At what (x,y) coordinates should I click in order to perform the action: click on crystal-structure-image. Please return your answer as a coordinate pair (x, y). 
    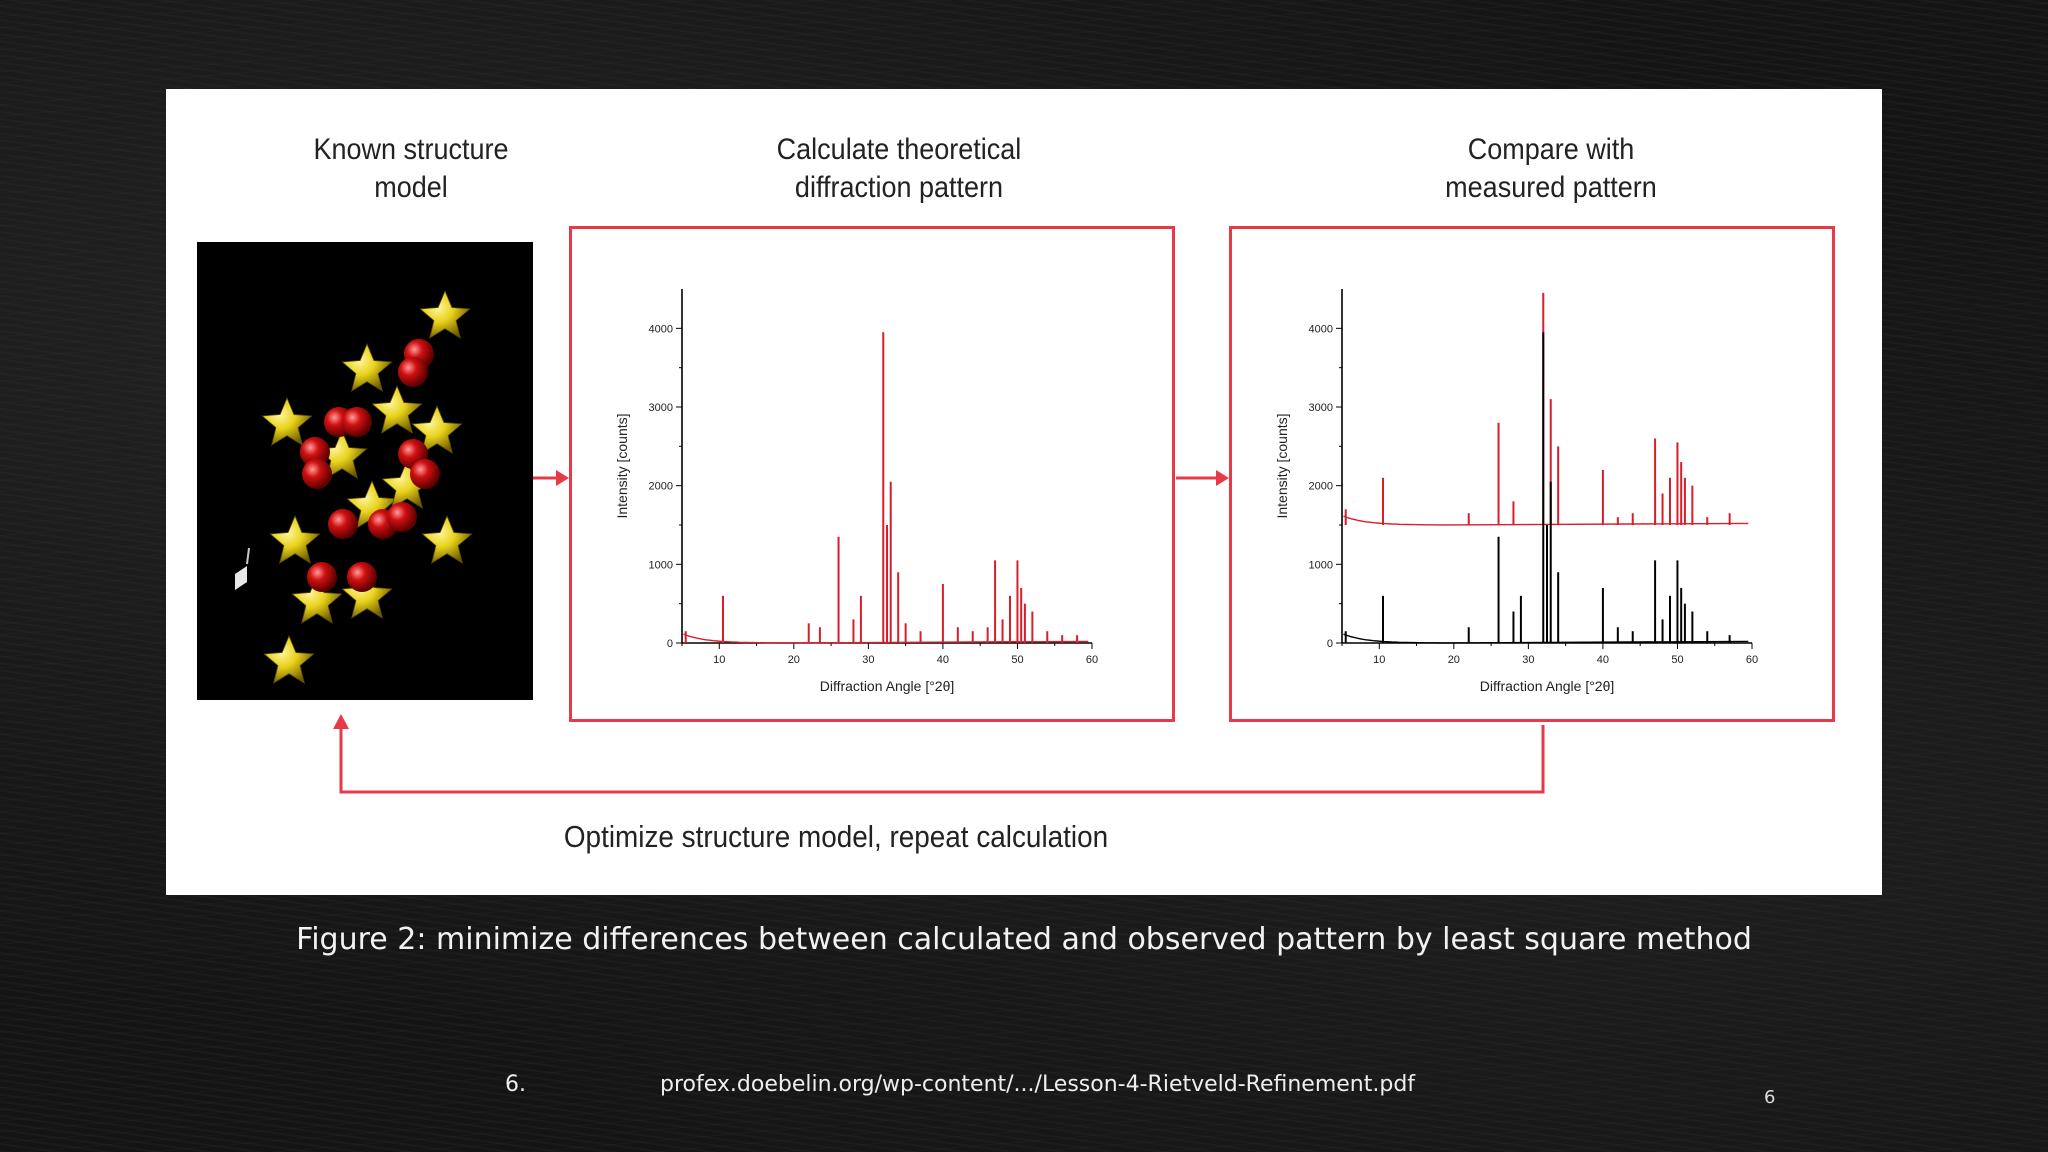
    Looking at the image, I should click on (365, 471).